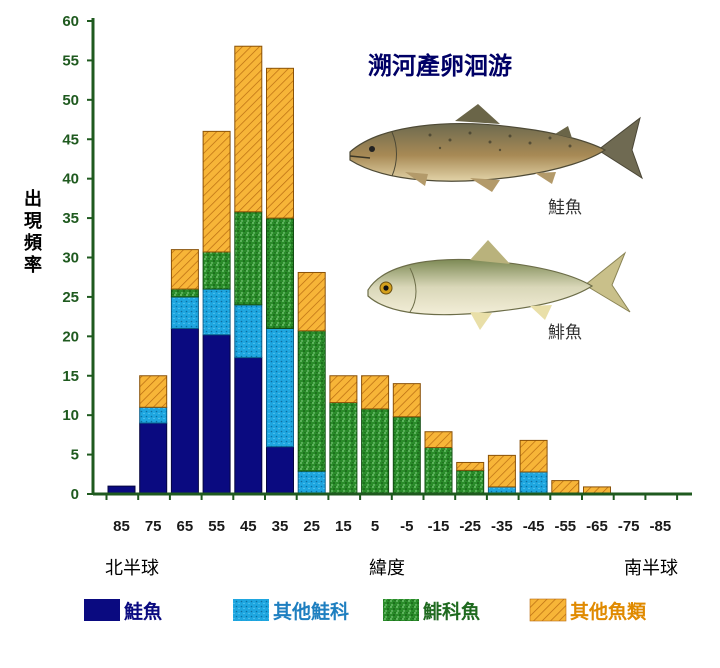 The image size is (720, 668). What do you see at coordinates (33, 265) in the screenshot?
I see `y-axis-label-char: 率` at bounding box center [33, 265].